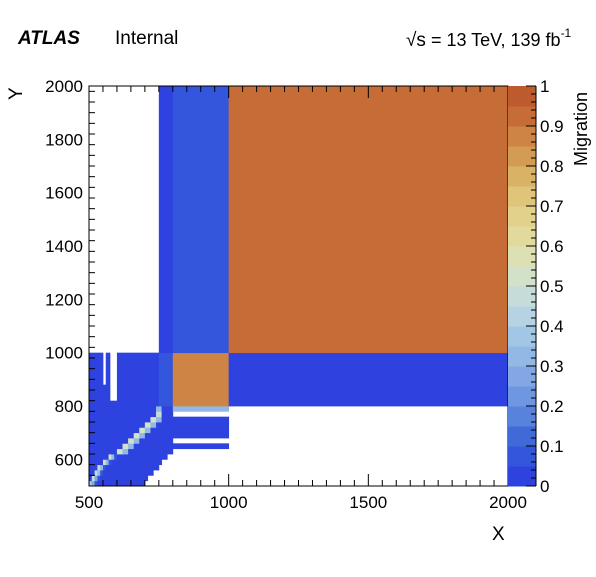  What do you see at coordinates (49, 38) in the screenshot?
I see `experiment-label: ATLAS` at bounding box center [49, 38].